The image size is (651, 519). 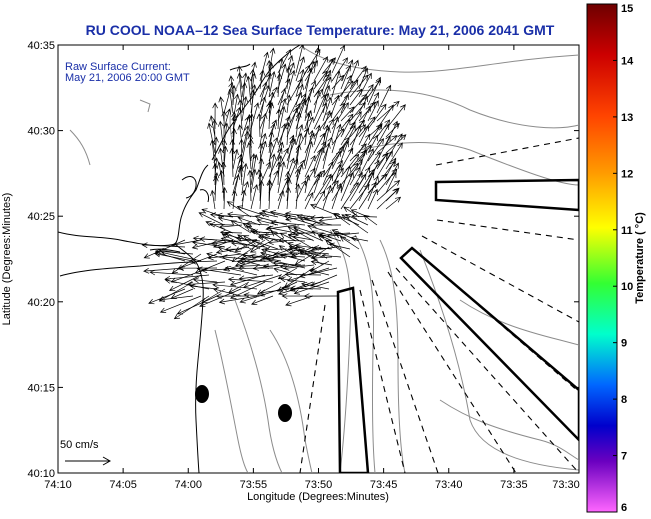 What do you see at coordinates (118, 67) in the screenshot?
I see `current-label: Raw Surface Current:` at bounding box center [118, 67].